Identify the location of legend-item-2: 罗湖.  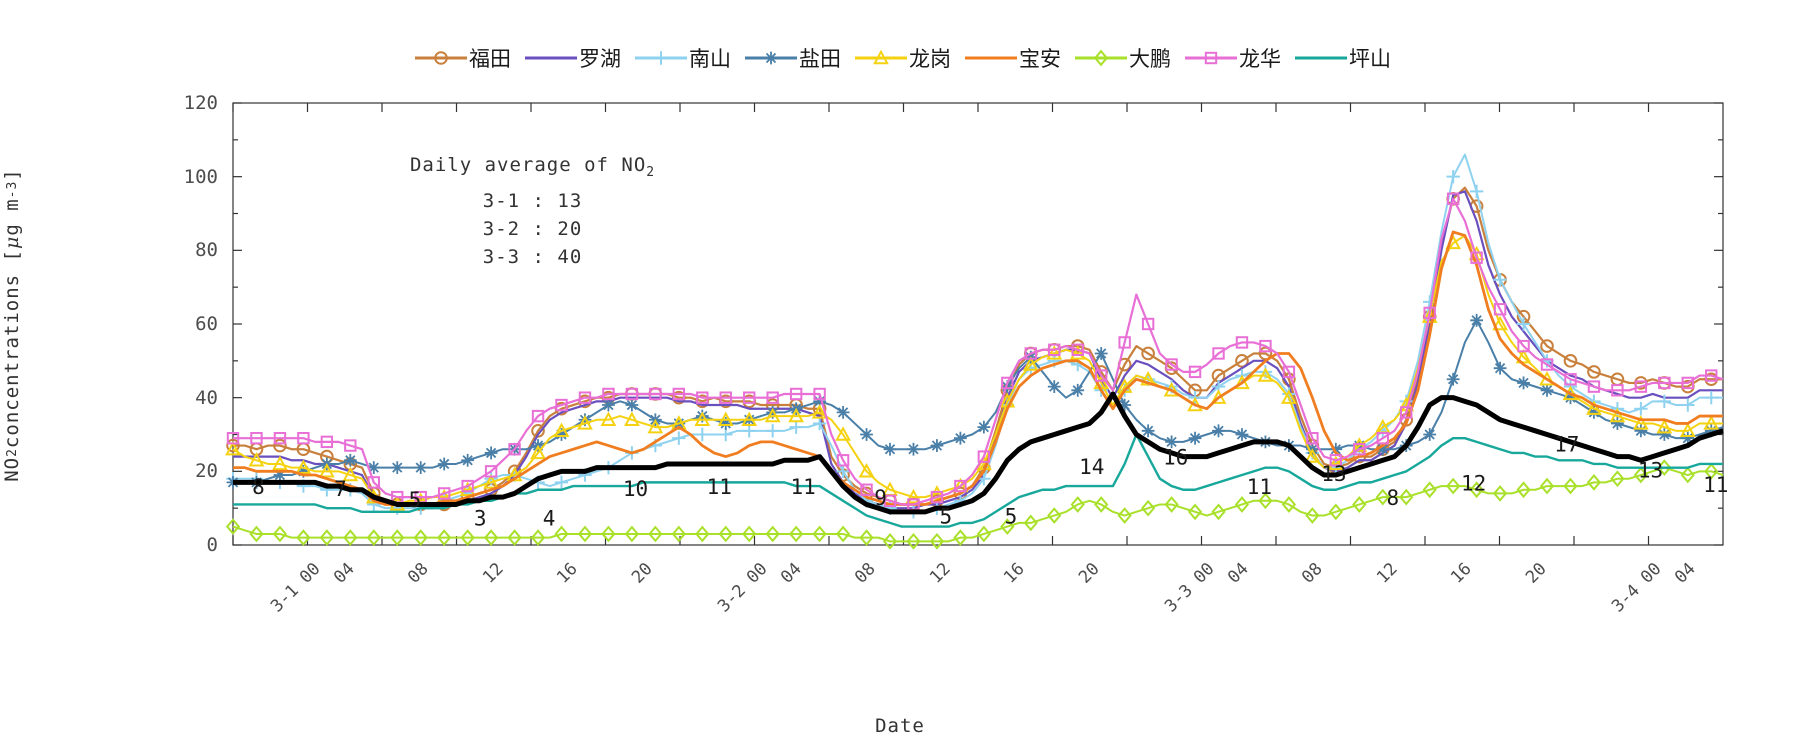
(573, 58).